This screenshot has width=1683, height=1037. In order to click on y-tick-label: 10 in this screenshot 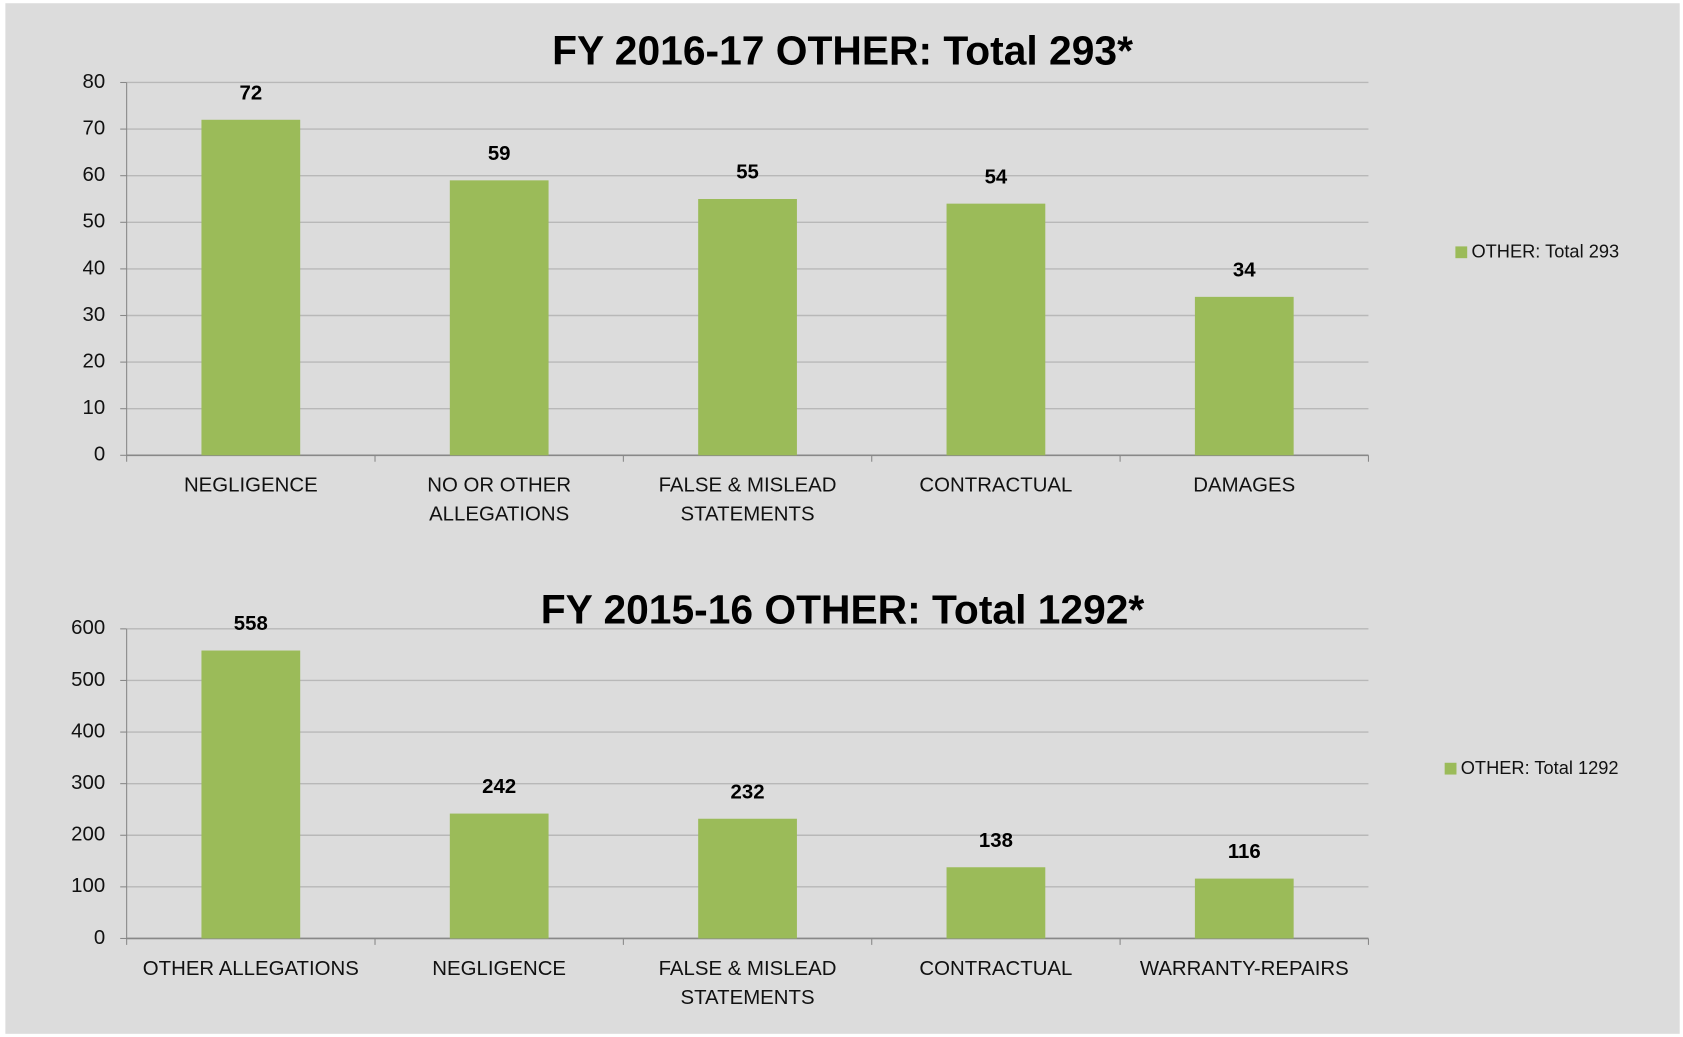, I will do `click(94, 408)`.